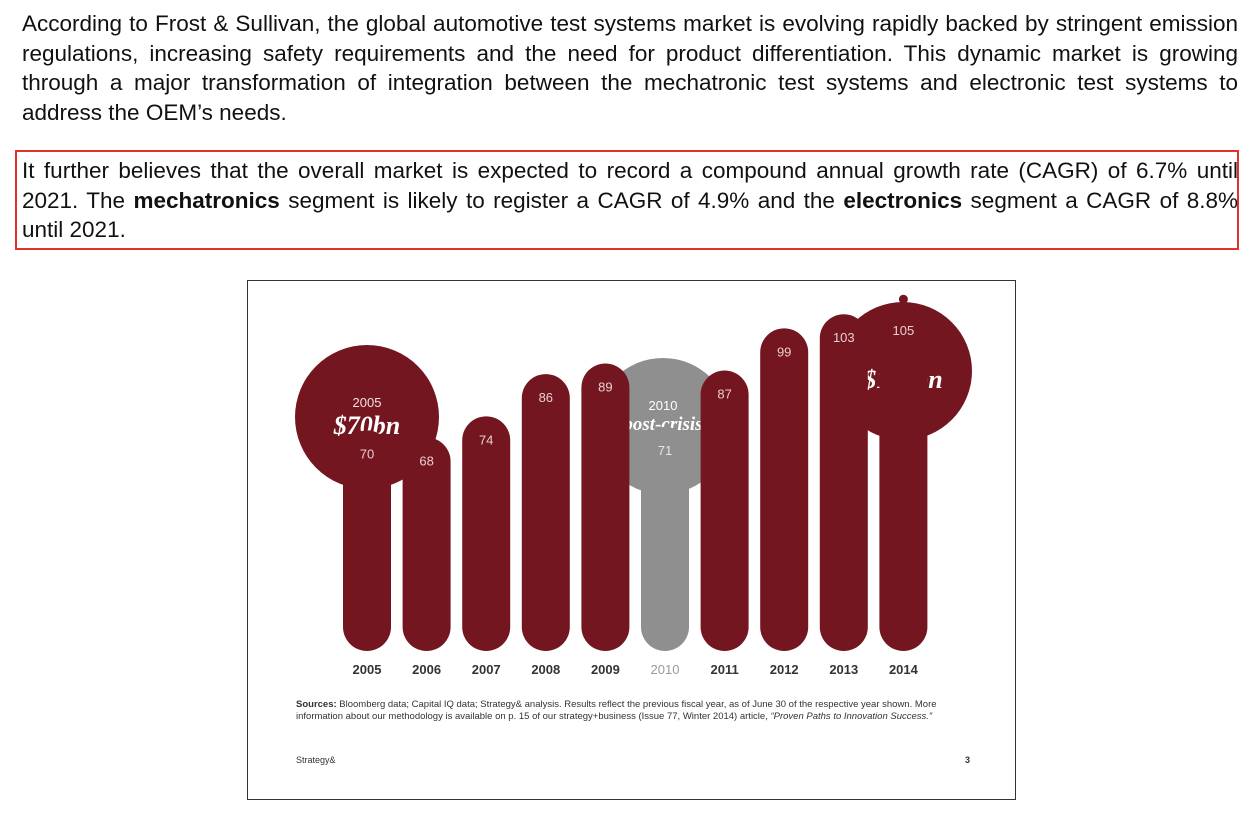 This screenshot has width=1259, height=819. Describe the element at coordinates (784, 669) in the screenshot. I see `x-tick-label: 2012` at that location.